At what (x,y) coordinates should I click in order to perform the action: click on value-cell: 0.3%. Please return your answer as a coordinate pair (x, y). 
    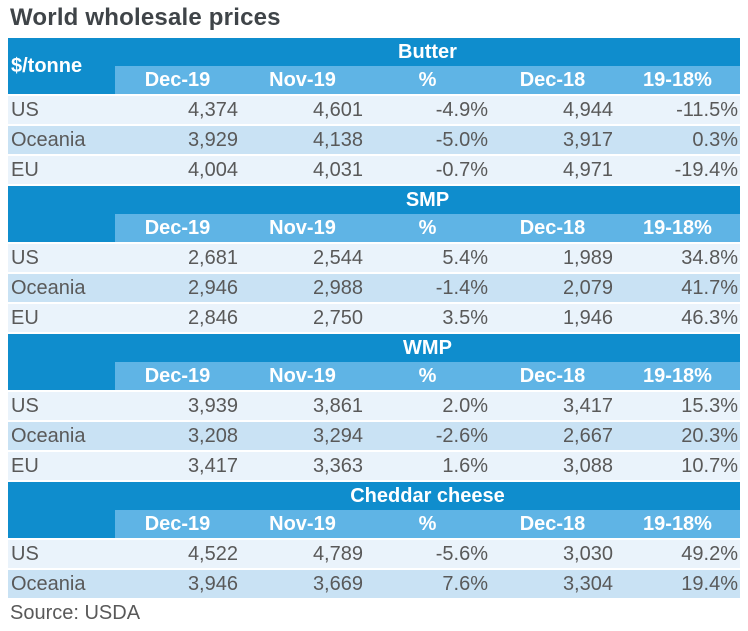
    Looking at the image, I should click on (677, 140).